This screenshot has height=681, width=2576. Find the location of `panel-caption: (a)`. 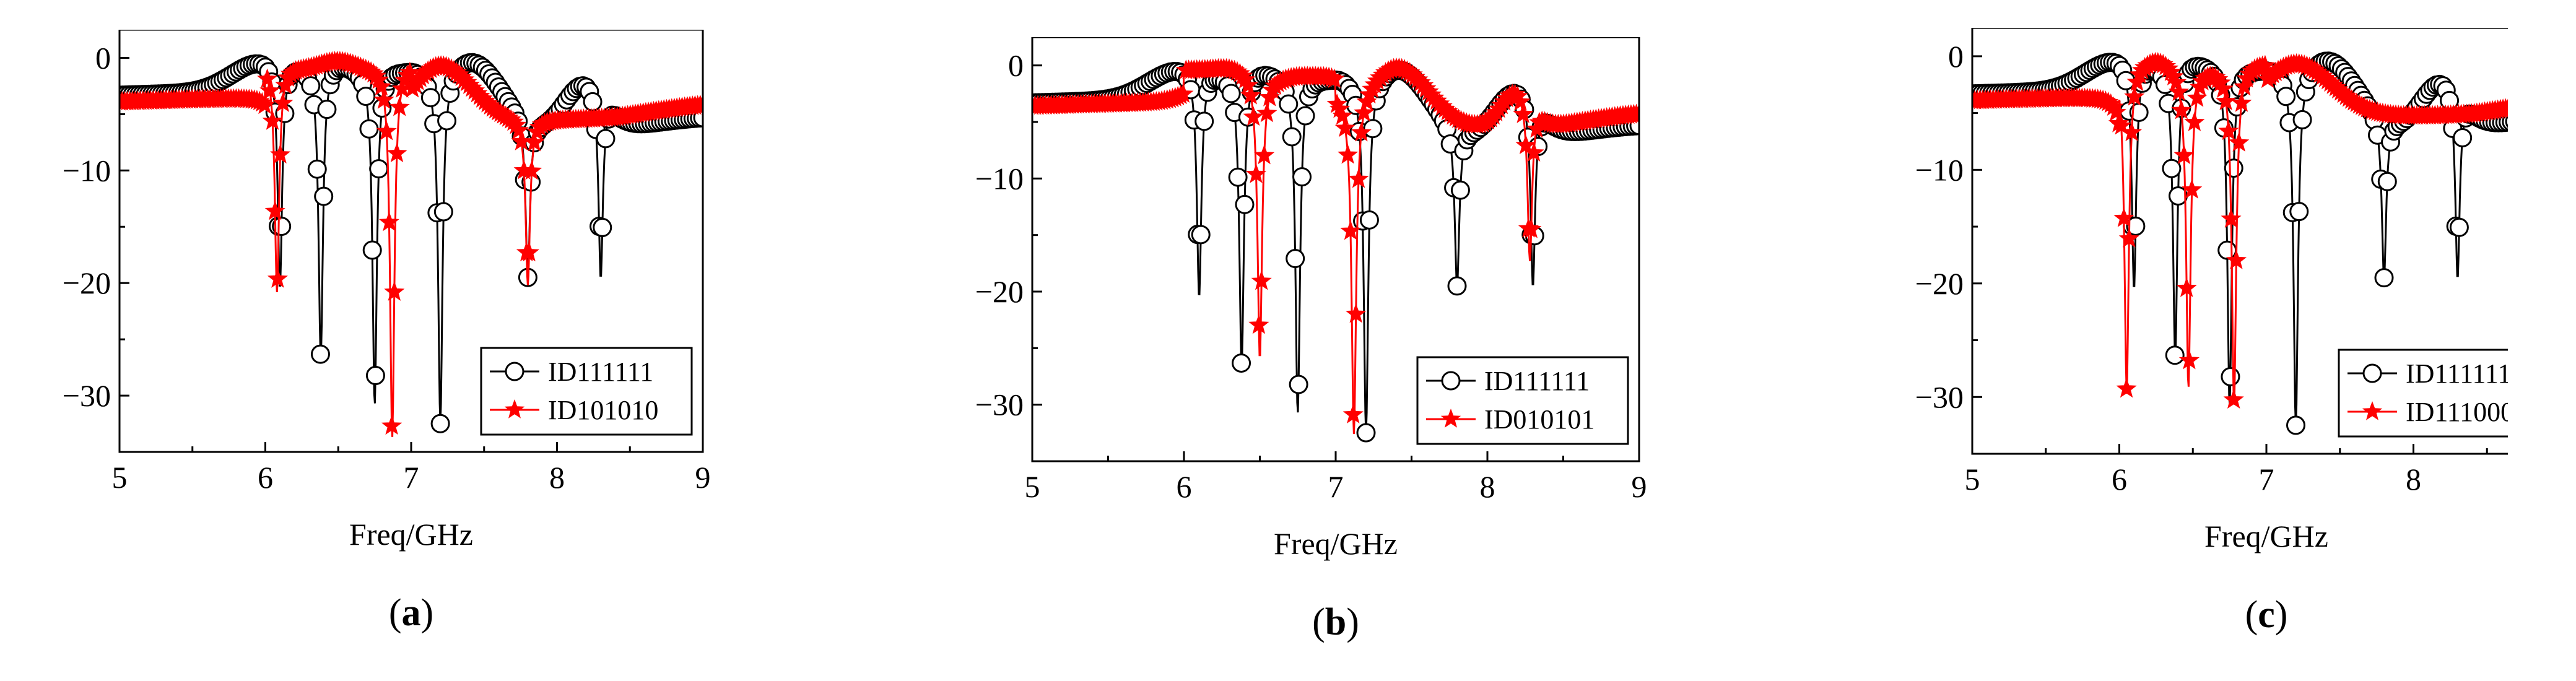

panel-caption: (a) is located at coordinates (411, 613).